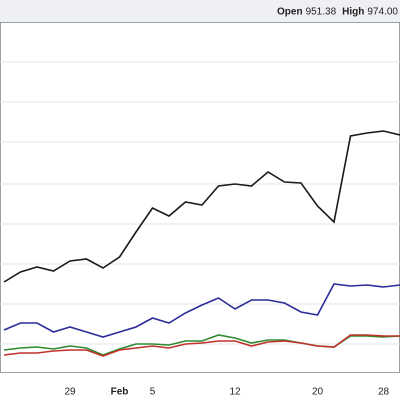 The image size is (400, 400). What do you see at coordinates (382, 12) in the screenshot?
I see `header-value: 974.00` at bounding box center [382, 12].